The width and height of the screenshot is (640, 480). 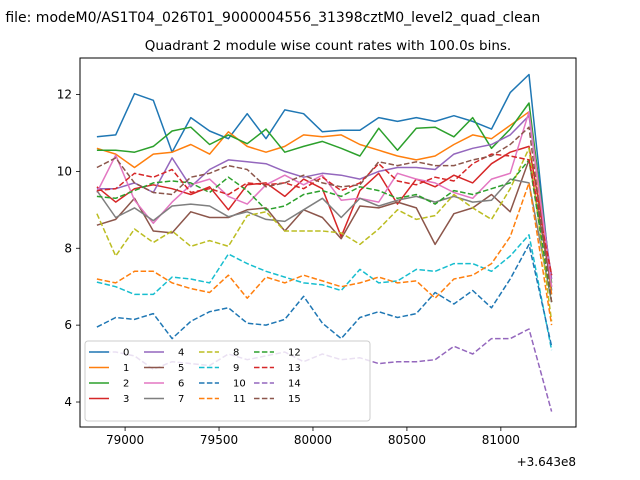 What do you see at coordinates (407, 440) in the screenshot?
I see `x-tick-label: 80500` at bounding box center [407, 440].